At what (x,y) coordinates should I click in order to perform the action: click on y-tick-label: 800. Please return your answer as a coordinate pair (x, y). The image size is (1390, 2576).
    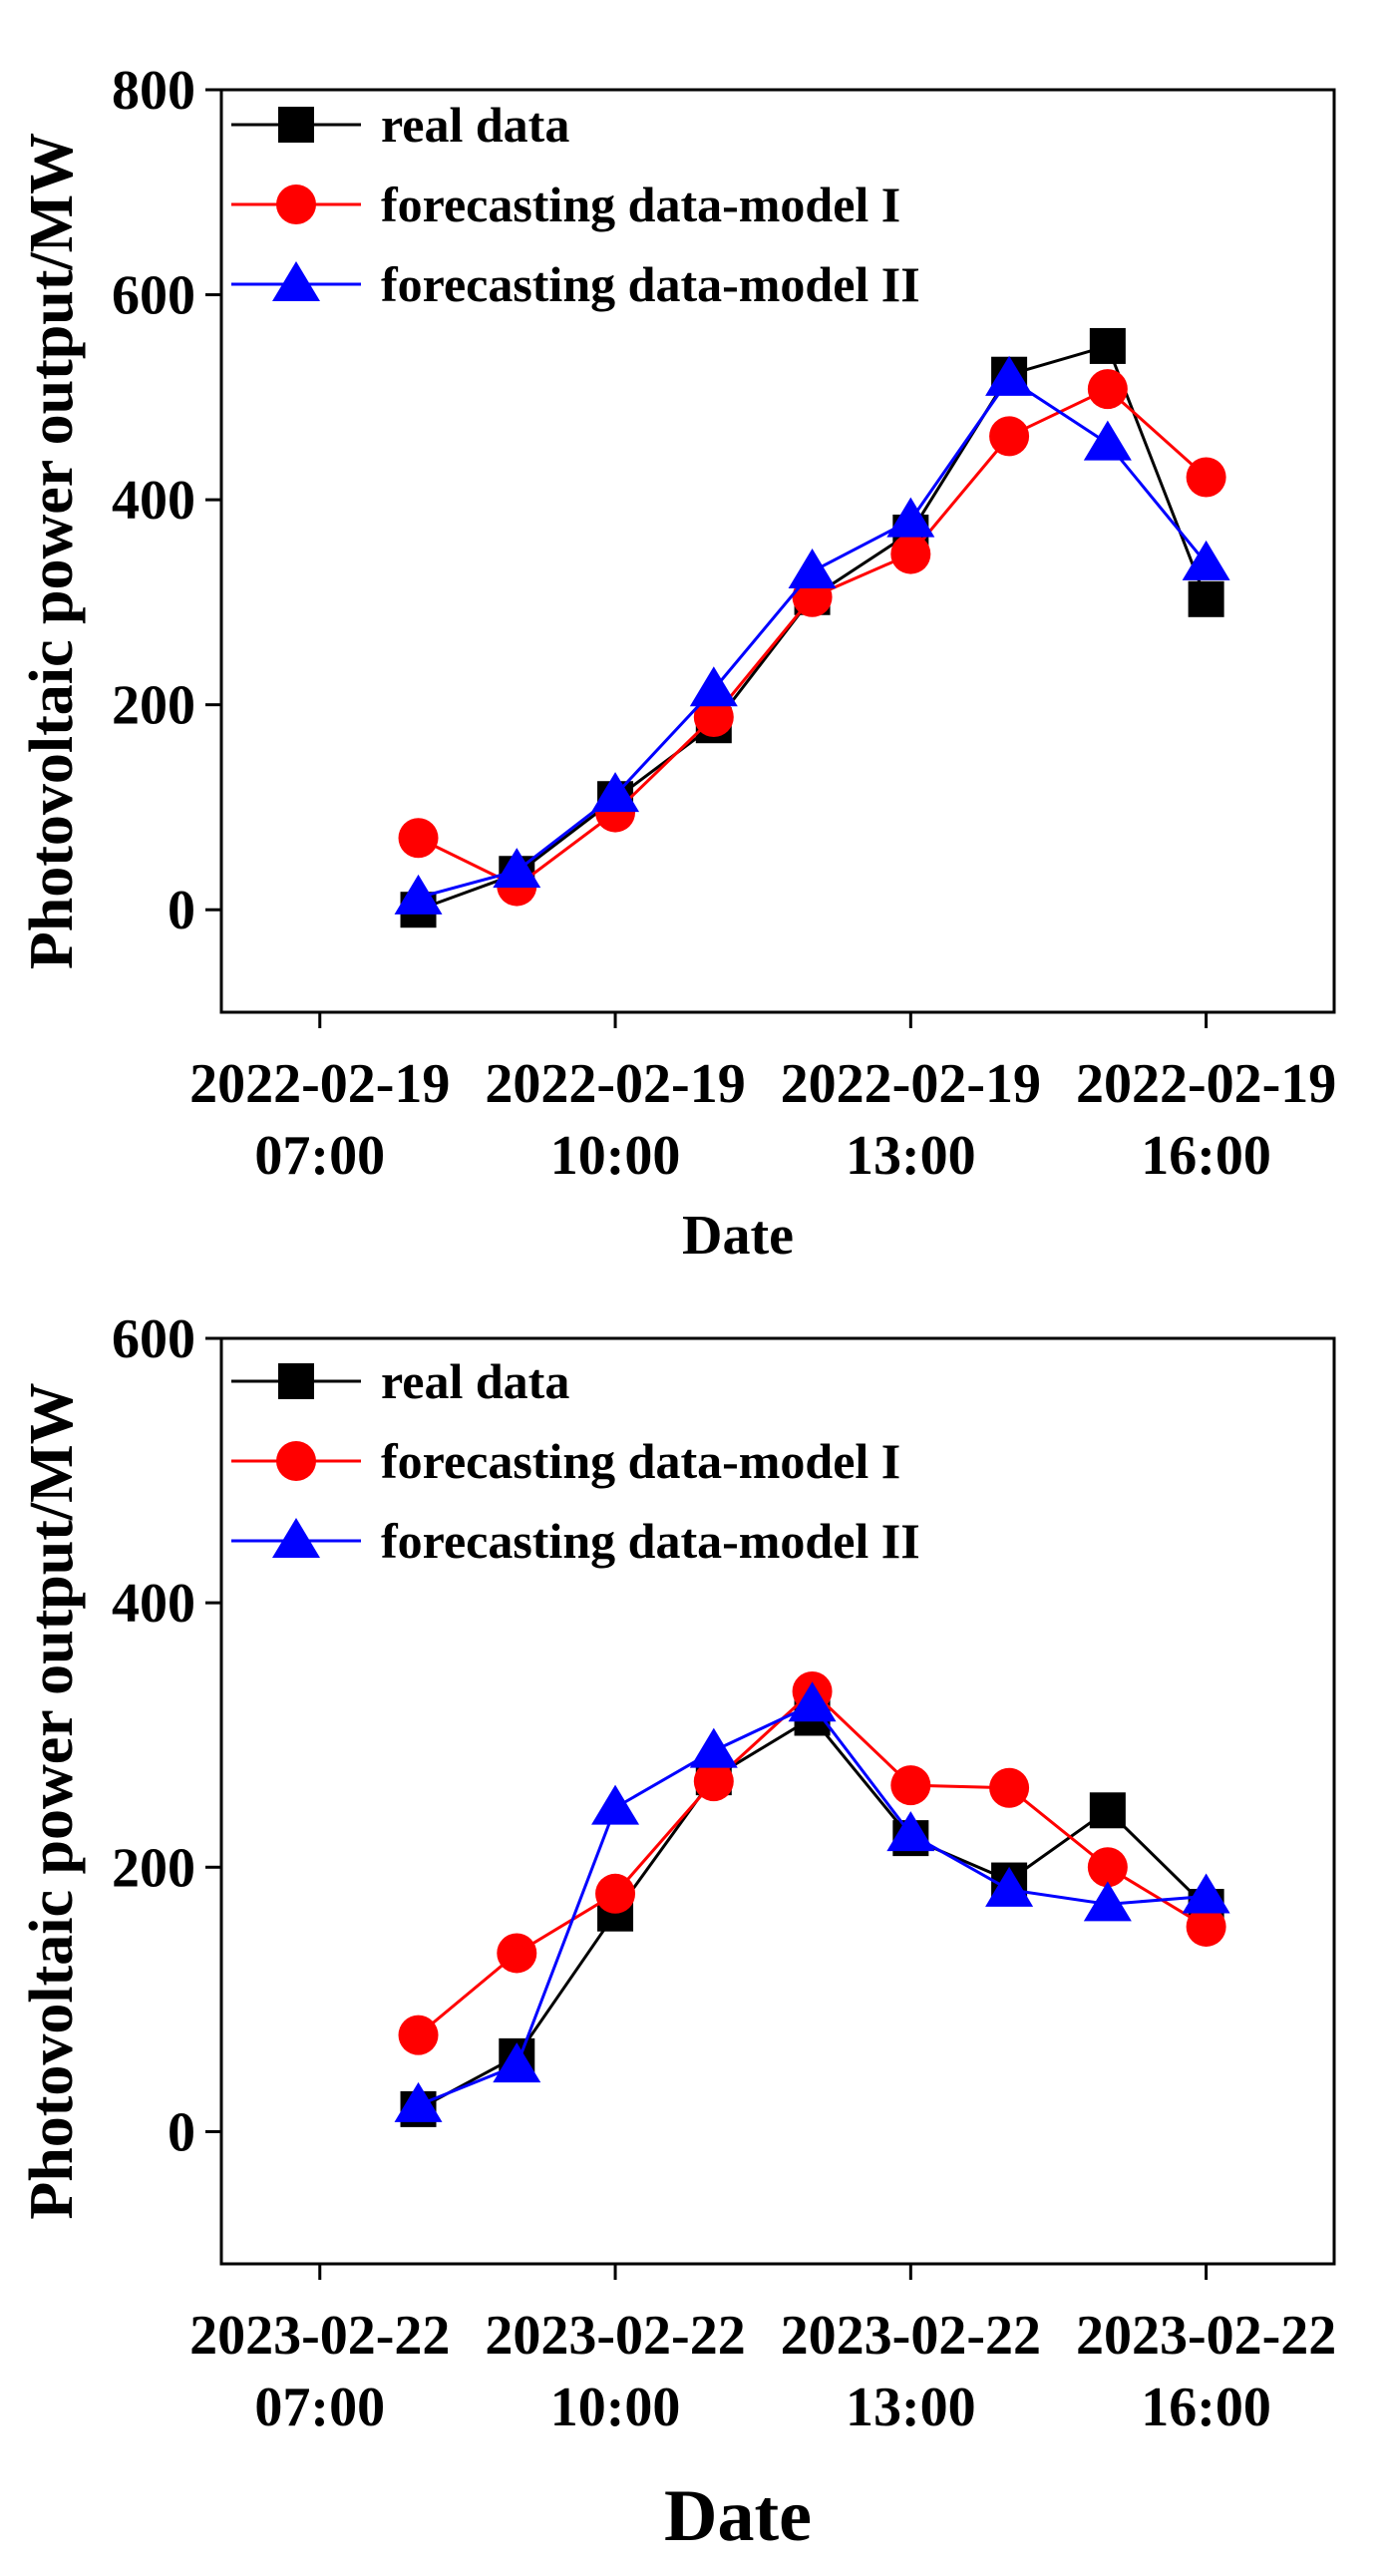
    Looking at the image, I should click on (153, 91).